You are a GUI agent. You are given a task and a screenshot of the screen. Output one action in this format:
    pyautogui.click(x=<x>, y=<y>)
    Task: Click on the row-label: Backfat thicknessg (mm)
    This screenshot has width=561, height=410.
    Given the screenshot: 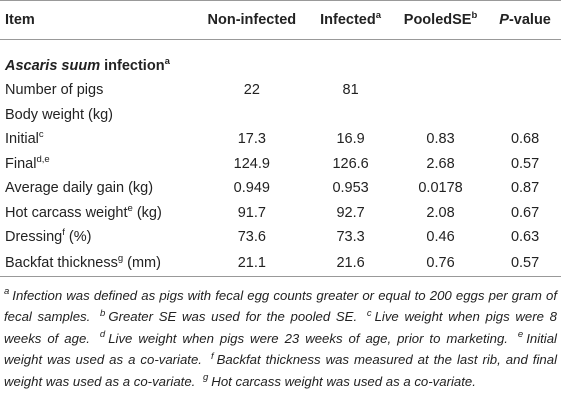 What is the action you would take?
    pyautogui.click(x=97, y=263)
    